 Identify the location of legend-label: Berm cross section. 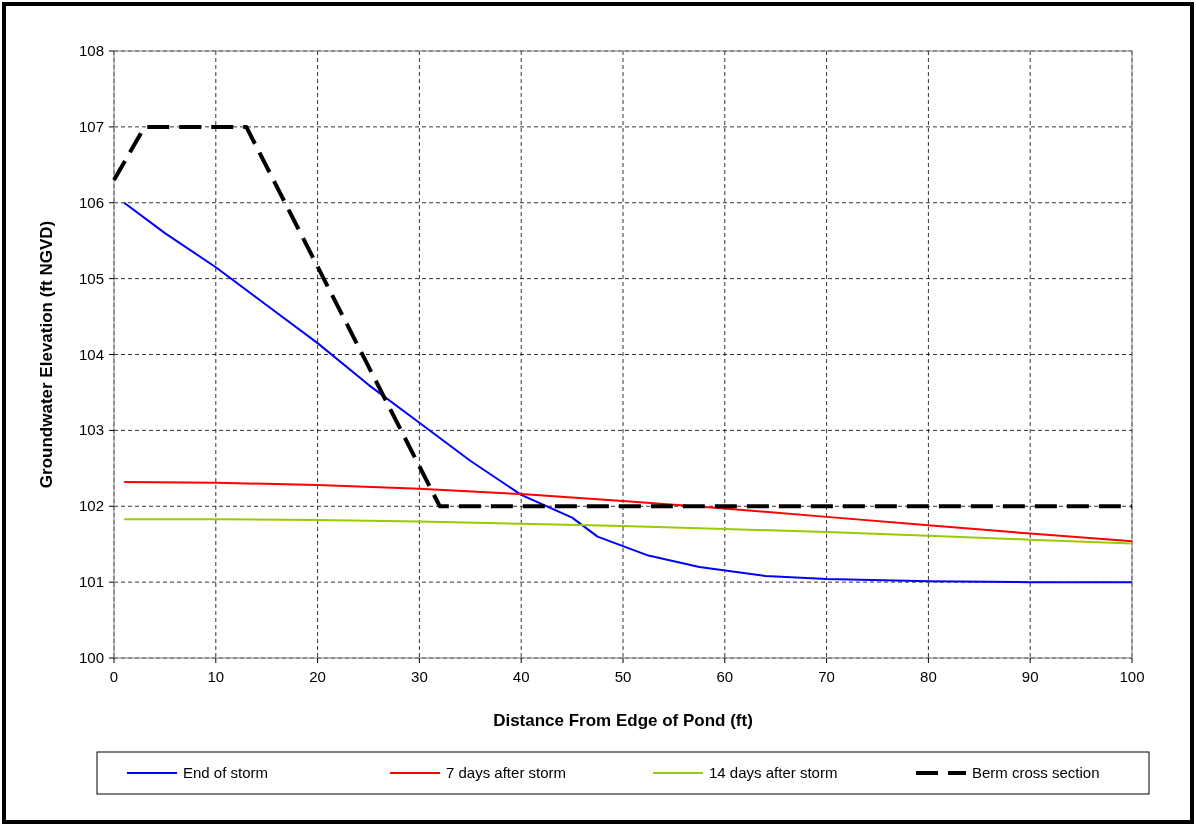
(1036, 772).